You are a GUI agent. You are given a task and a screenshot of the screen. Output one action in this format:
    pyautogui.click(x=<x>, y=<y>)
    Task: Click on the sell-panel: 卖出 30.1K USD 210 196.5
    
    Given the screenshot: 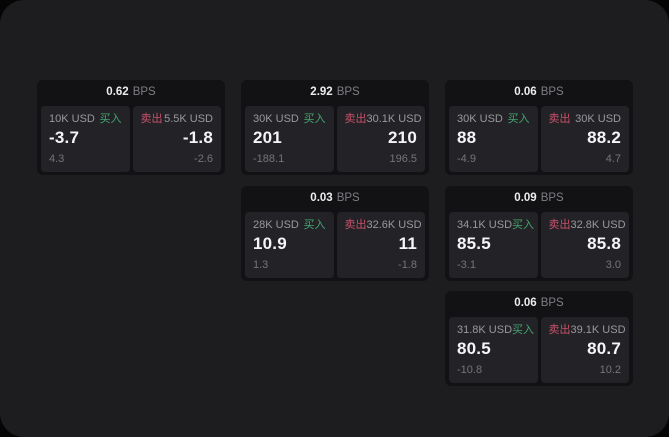 What is the action you would take?
    pyautogui.click(x=380, y=139)
    